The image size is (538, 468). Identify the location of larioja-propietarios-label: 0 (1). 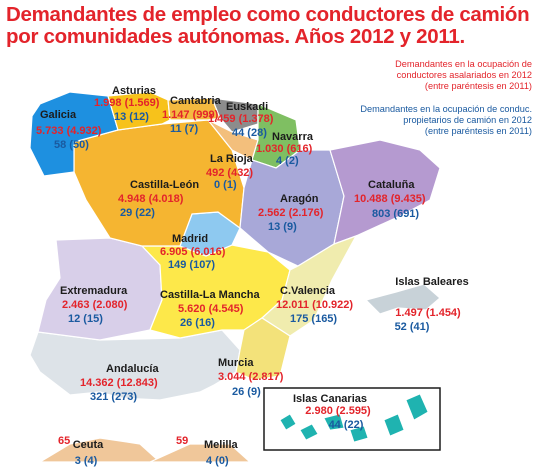
(225, 185).